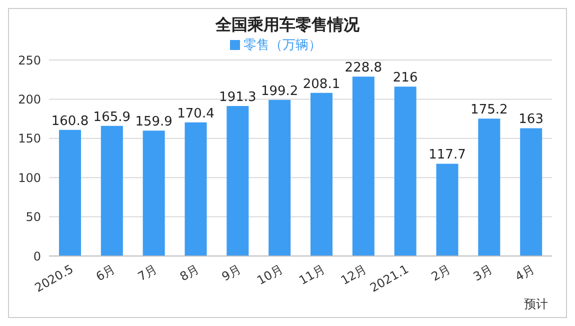 The image size is (575, 326). I want to click on y-tick-label: 100, so click(29, 177).